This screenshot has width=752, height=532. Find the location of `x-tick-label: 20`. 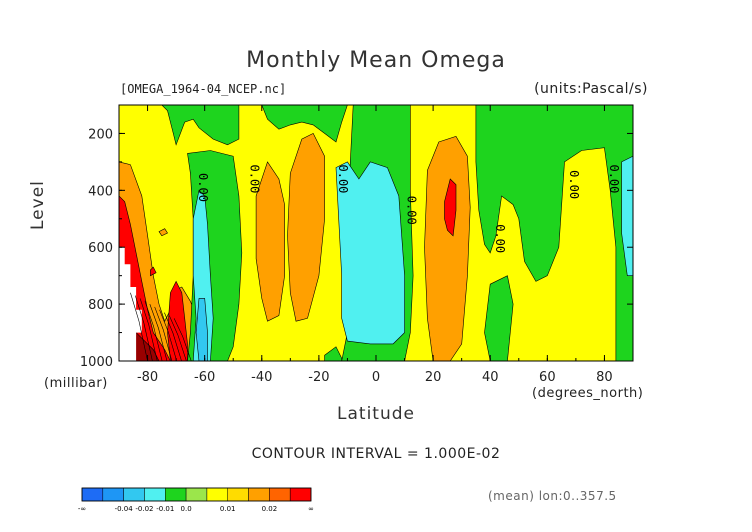

x-tick-label: 20 is located at coordinates (433, 377).